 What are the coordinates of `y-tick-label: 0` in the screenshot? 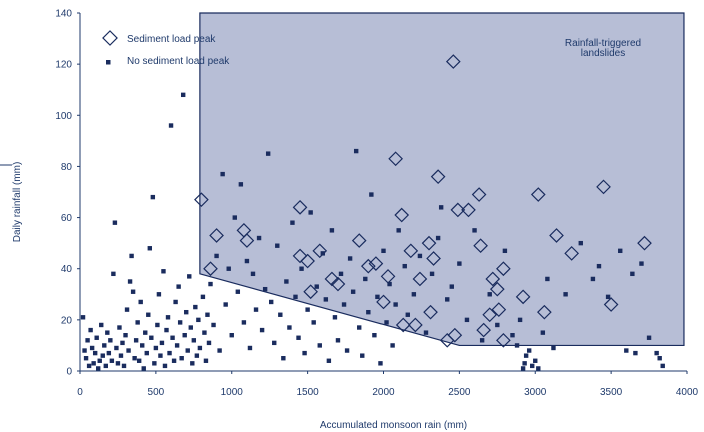 It's located at (69, 372).